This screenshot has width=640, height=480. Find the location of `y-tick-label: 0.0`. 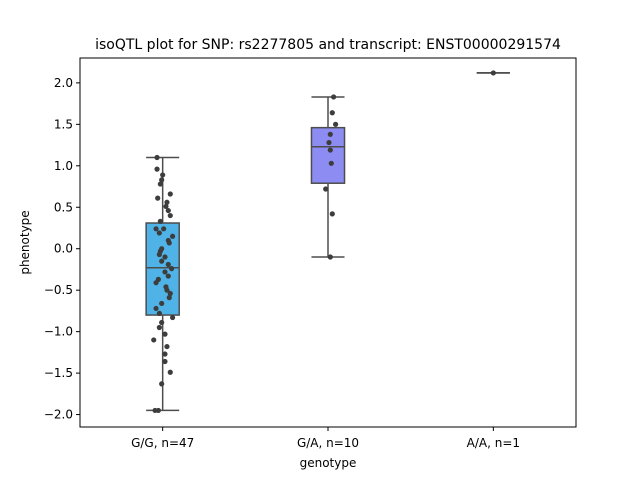

y-tick-label: 0.0 is located at coordinates (63, 249).